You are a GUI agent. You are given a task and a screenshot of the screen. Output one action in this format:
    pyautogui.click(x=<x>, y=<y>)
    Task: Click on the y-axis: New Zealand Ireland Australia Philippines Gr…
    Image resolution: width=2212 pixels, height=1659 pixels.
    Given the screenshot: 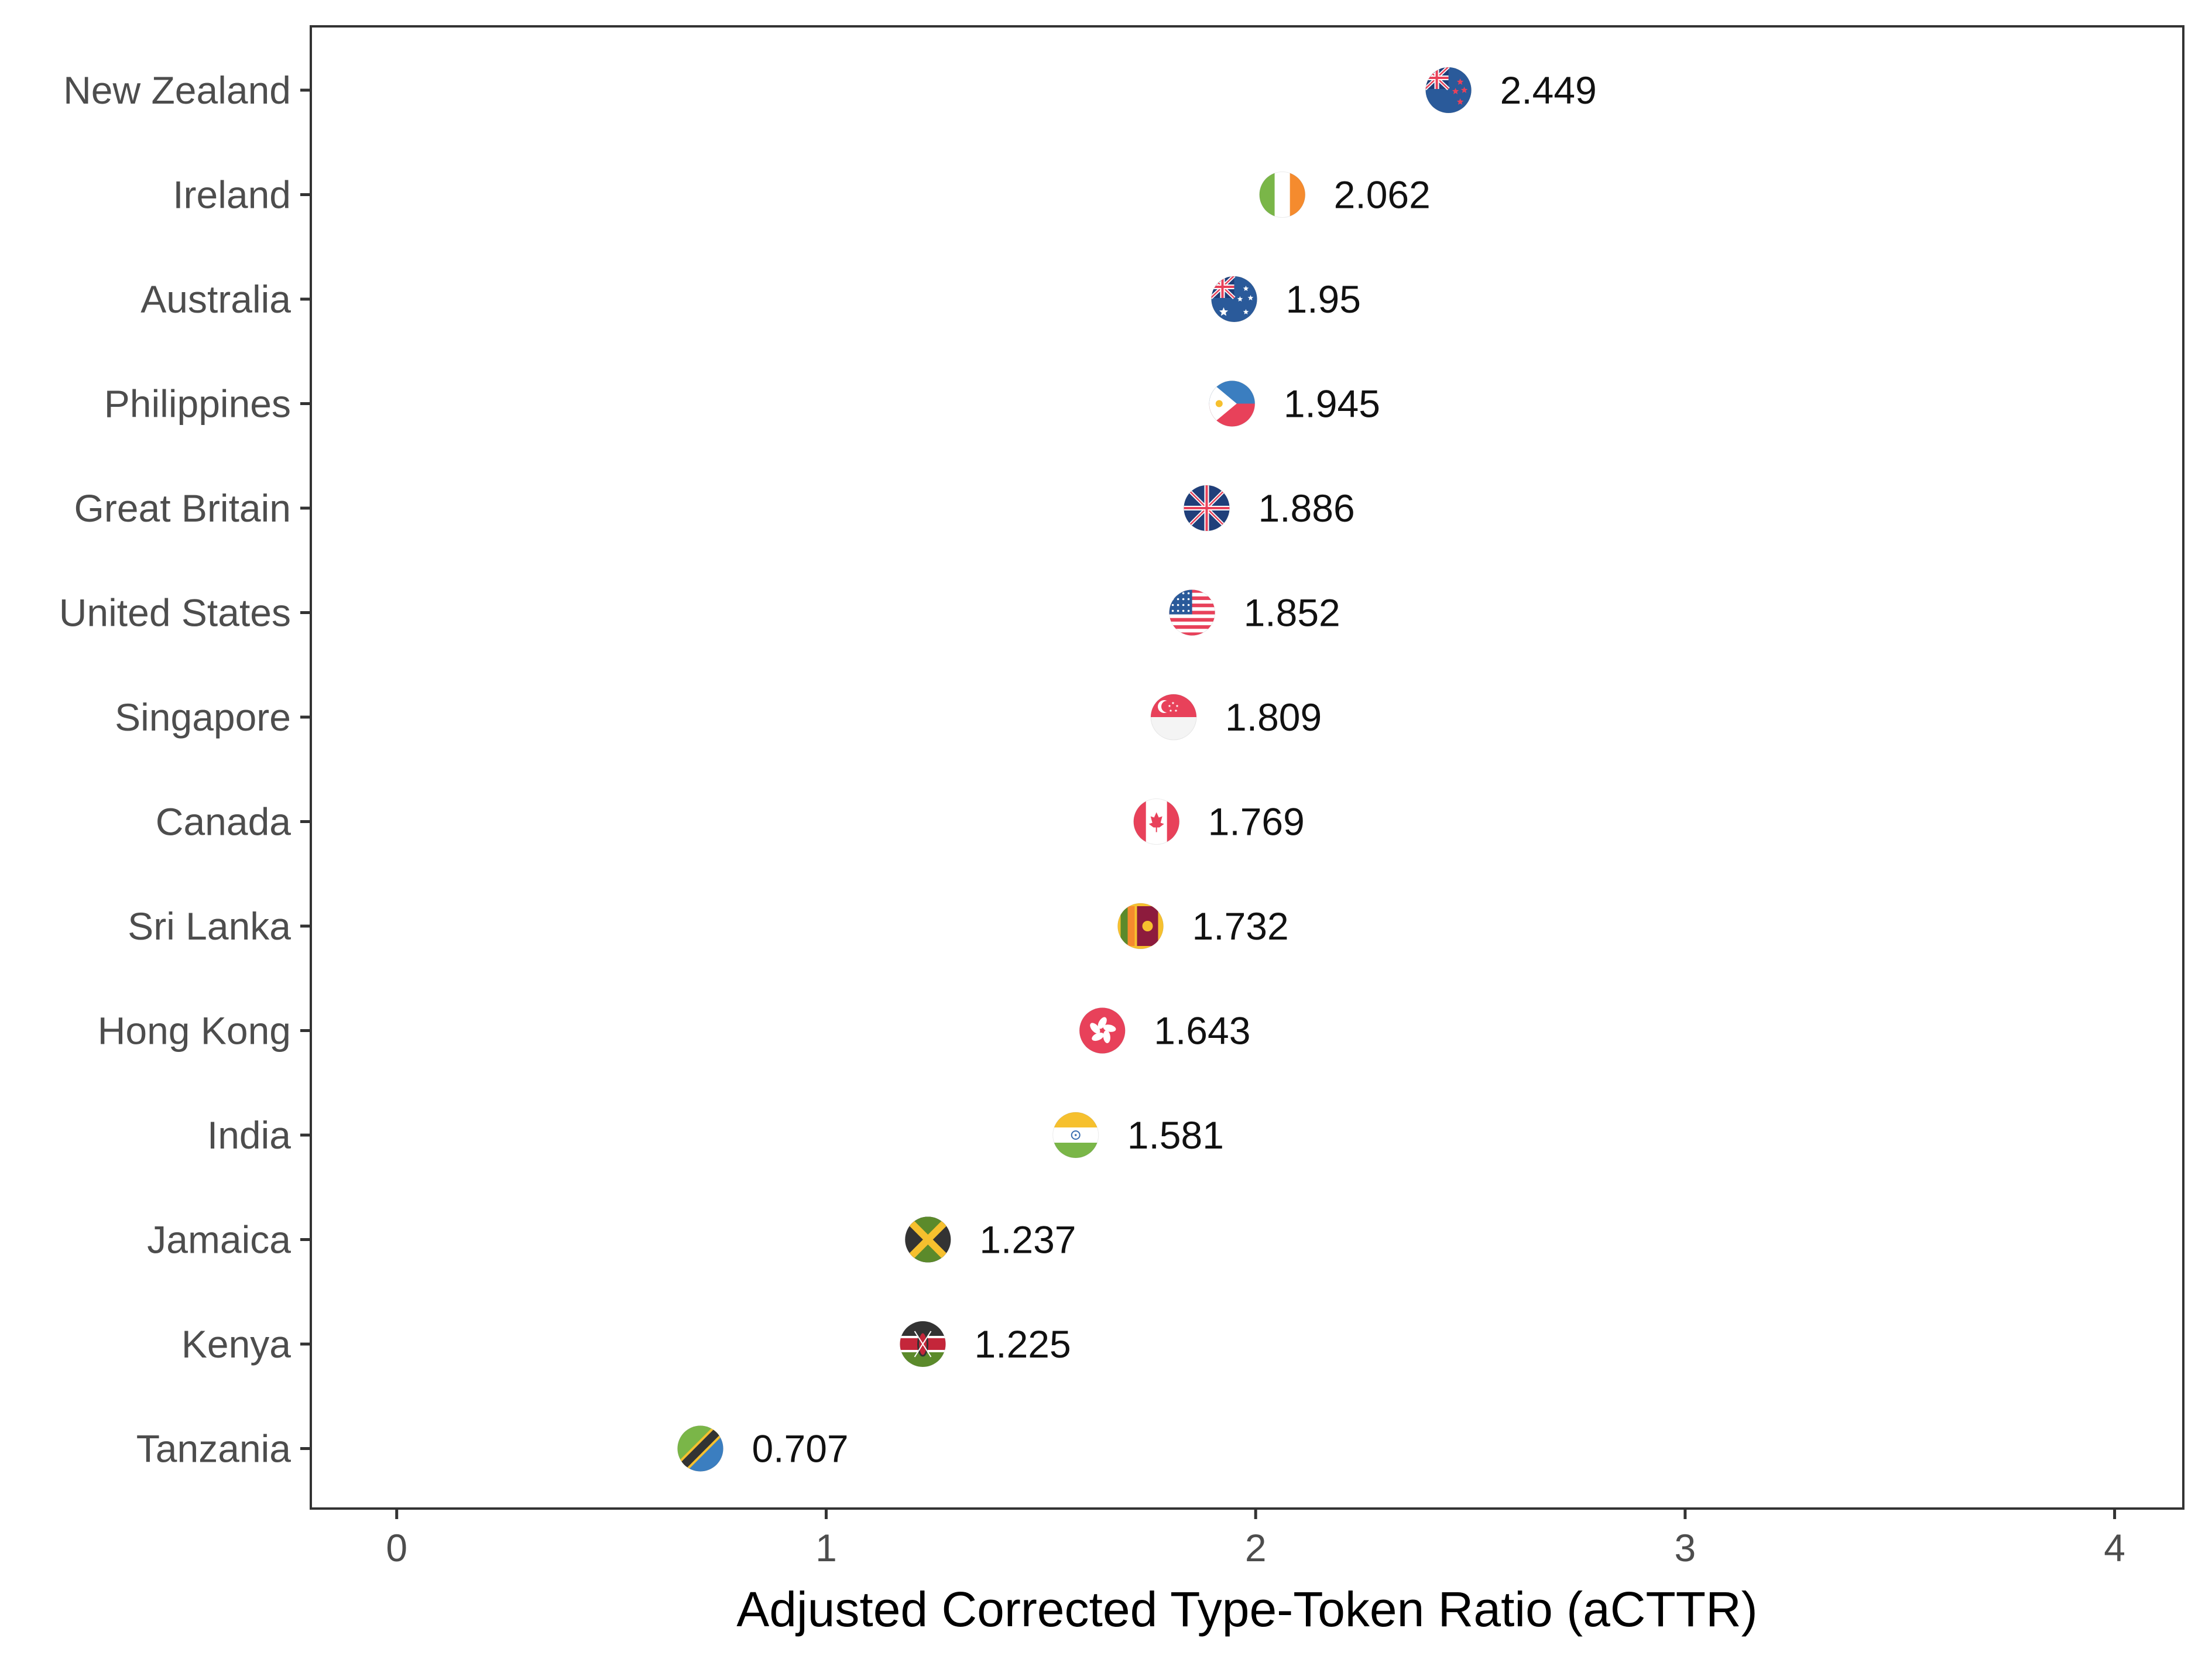 What is the action you would take?
    pyautogui.click(x=185, y=769)
    